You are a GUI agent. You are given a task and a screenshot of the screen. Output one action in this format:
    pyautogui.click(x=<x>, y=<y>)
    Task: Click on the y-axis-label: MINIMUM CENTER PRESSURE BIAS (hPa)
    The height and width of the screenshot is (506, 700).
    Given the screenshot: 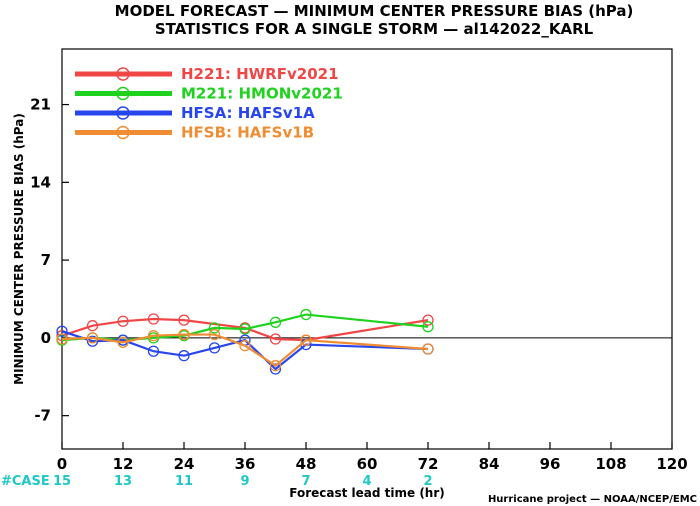 What is the action you would take?
    pyautogui.click(x=19, y=249)
    